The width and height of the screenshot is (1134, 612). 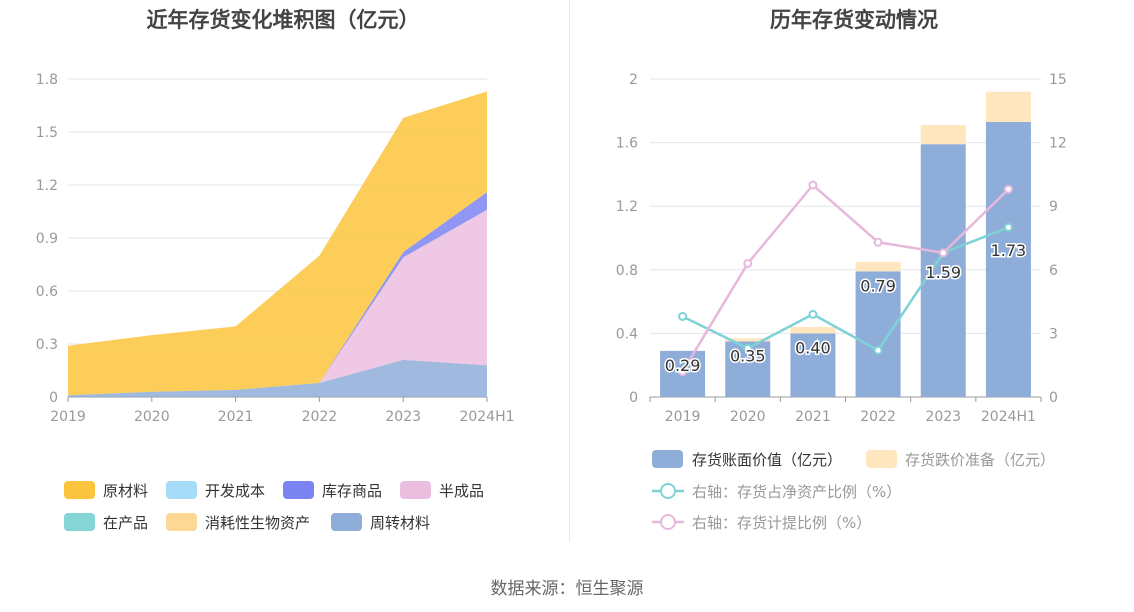 What do you see at coordinates (627, 271) in the screenshot?
I see `right-y-tick-label: 0.8` at bounding box center [627, 271].